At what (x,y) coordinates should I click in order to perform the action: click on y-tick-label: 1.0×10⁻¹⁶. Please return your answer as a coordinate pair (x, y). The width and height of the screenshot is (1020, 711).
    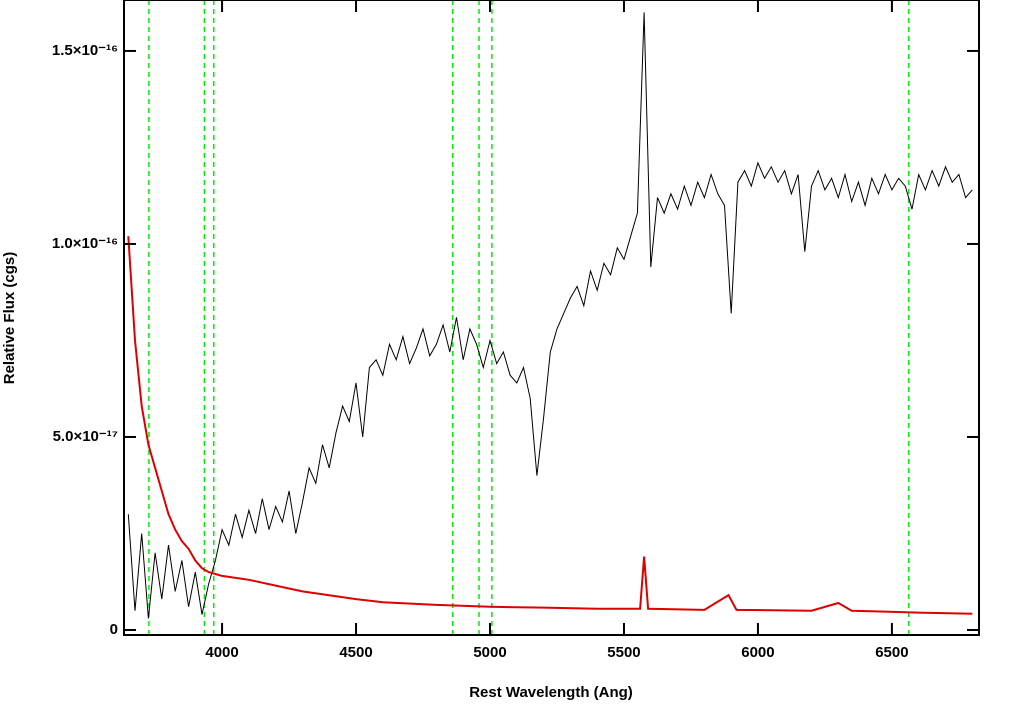
    Looking at the image, I should click on (85, 243).